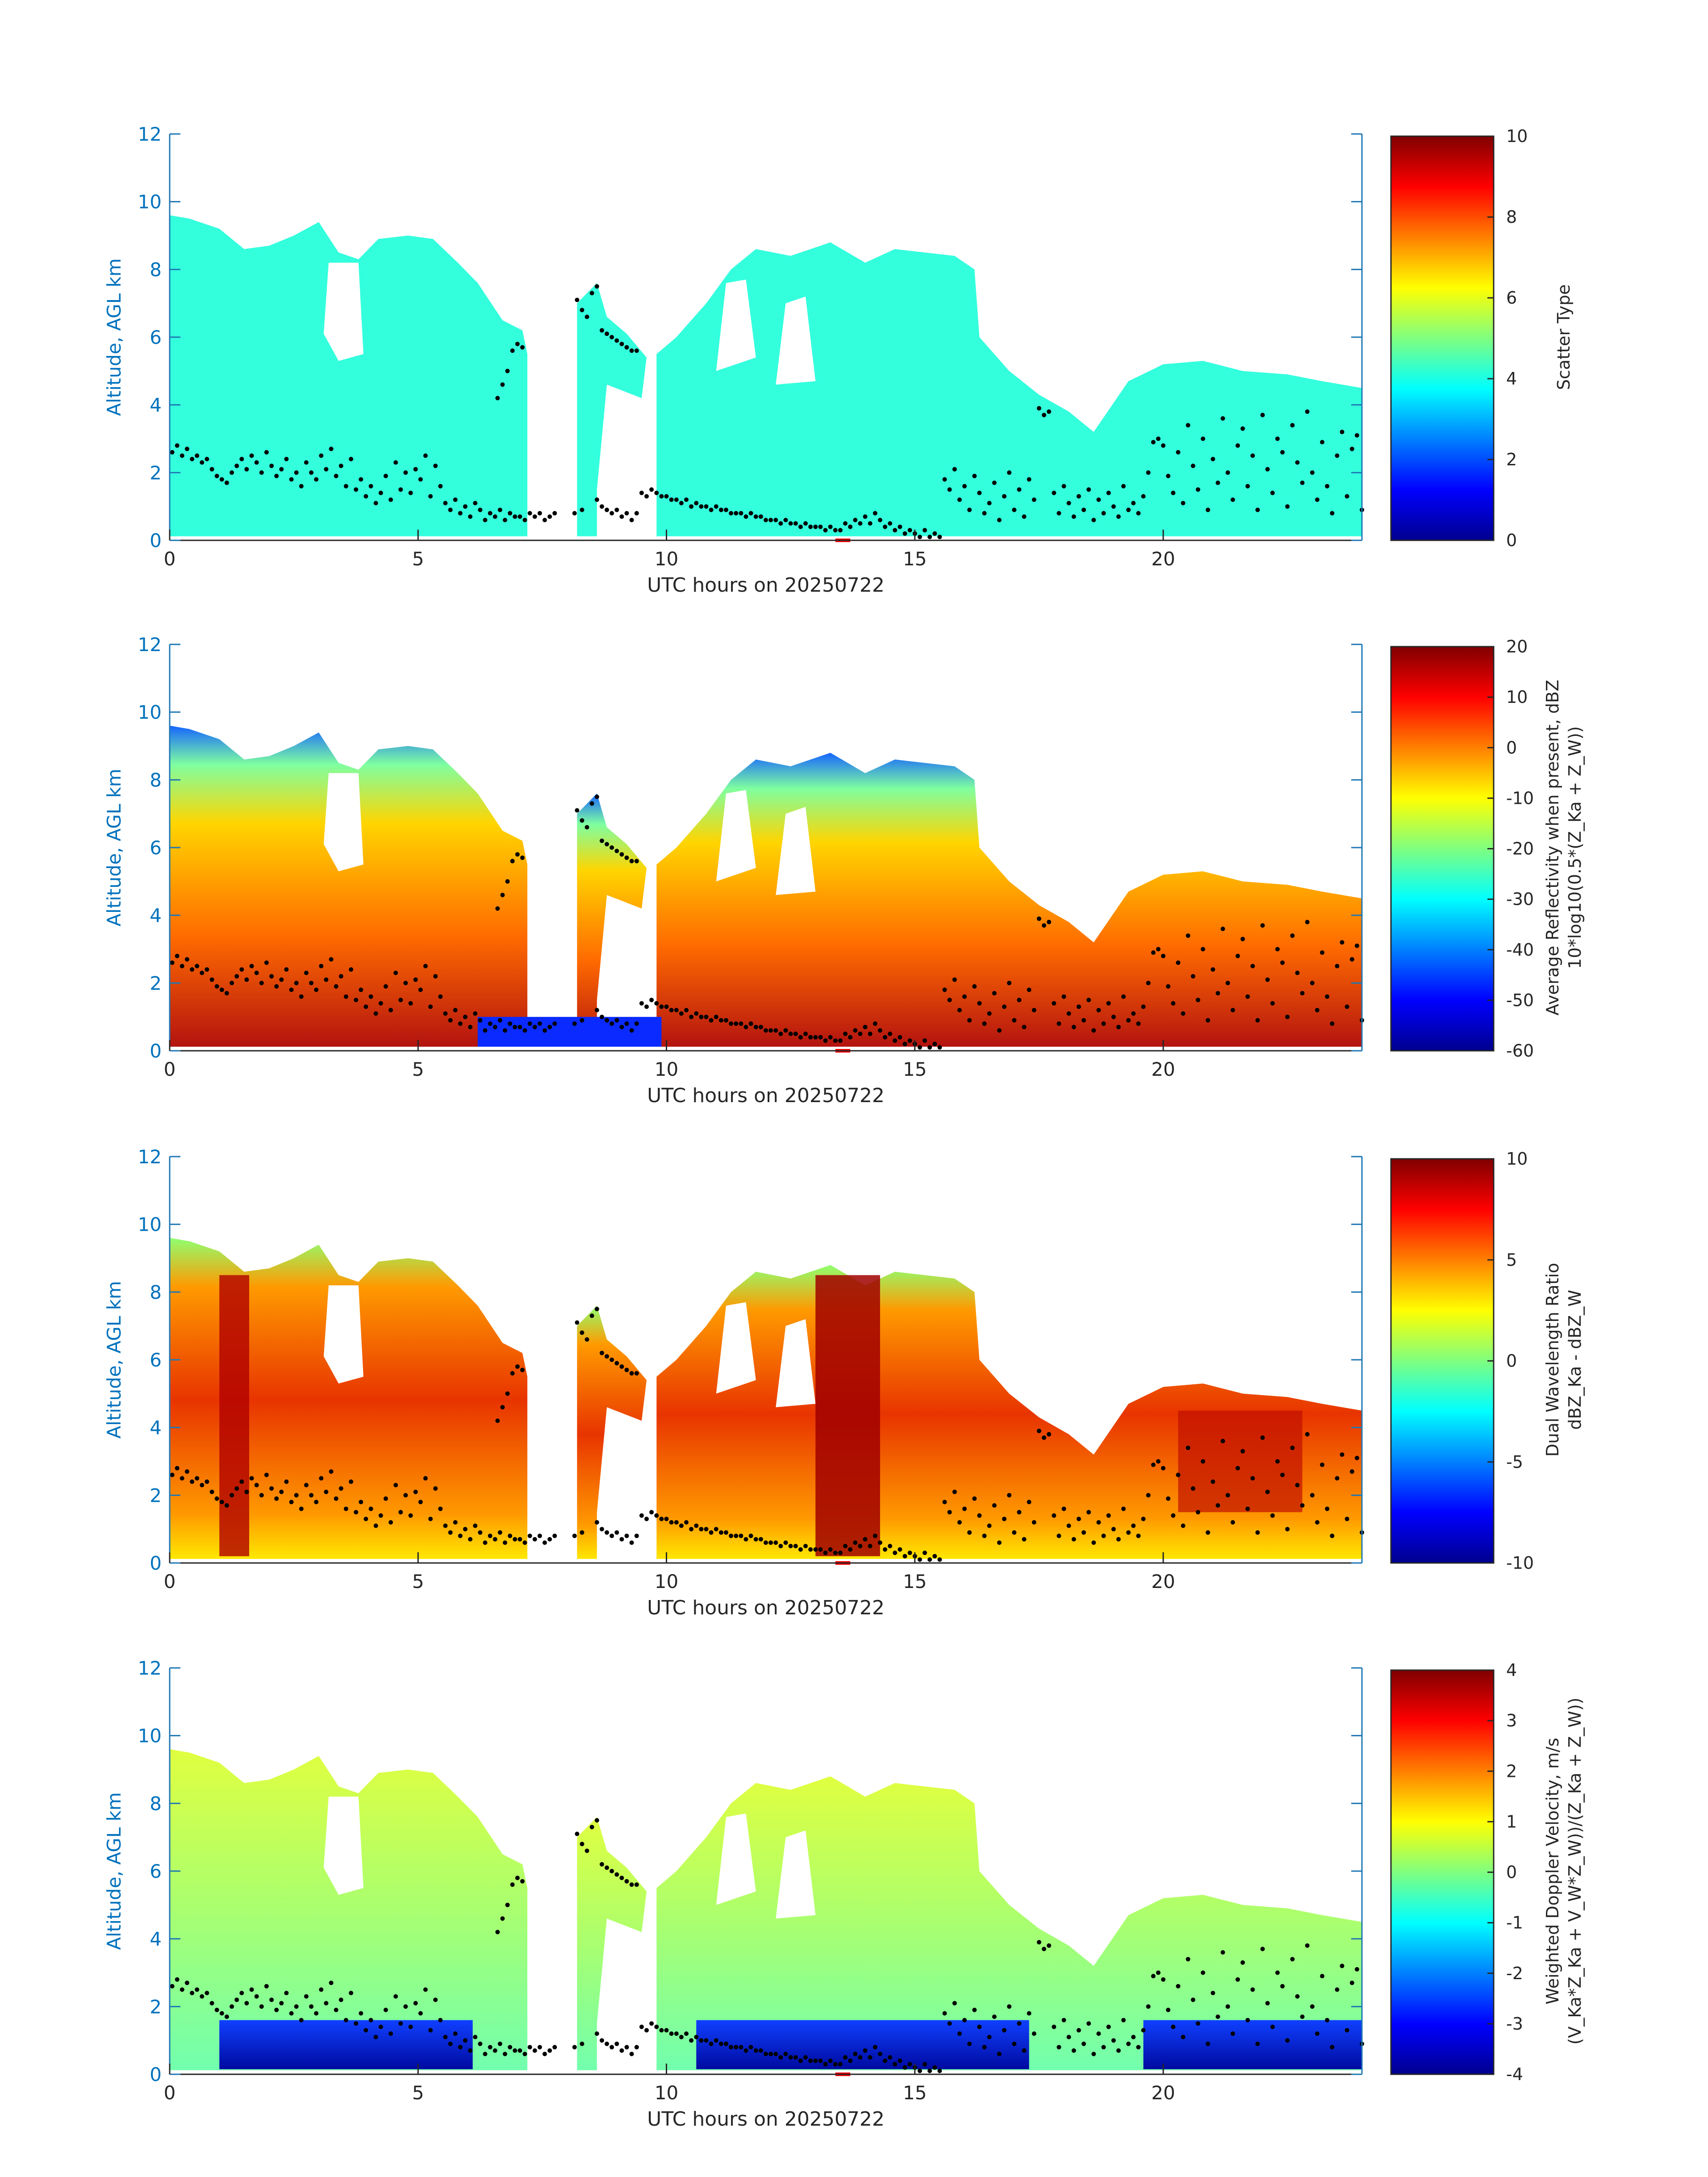  What do you see at coordinates (418, 1069) in the screenshot?
I see `x-tick-label: 5` at bounding box center [418, 1069].